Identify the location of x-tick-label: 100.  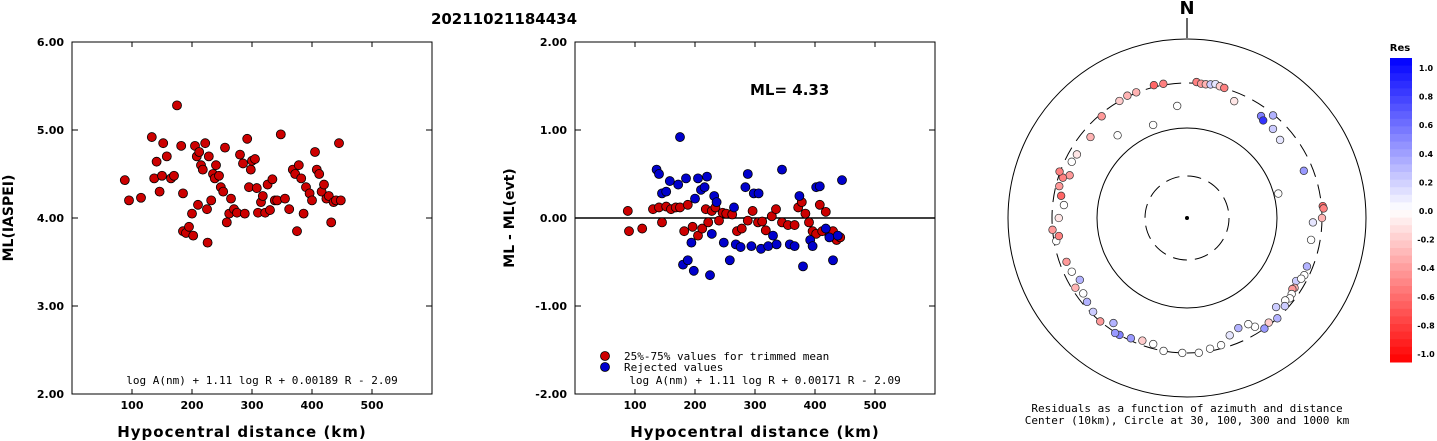
(635, 405).